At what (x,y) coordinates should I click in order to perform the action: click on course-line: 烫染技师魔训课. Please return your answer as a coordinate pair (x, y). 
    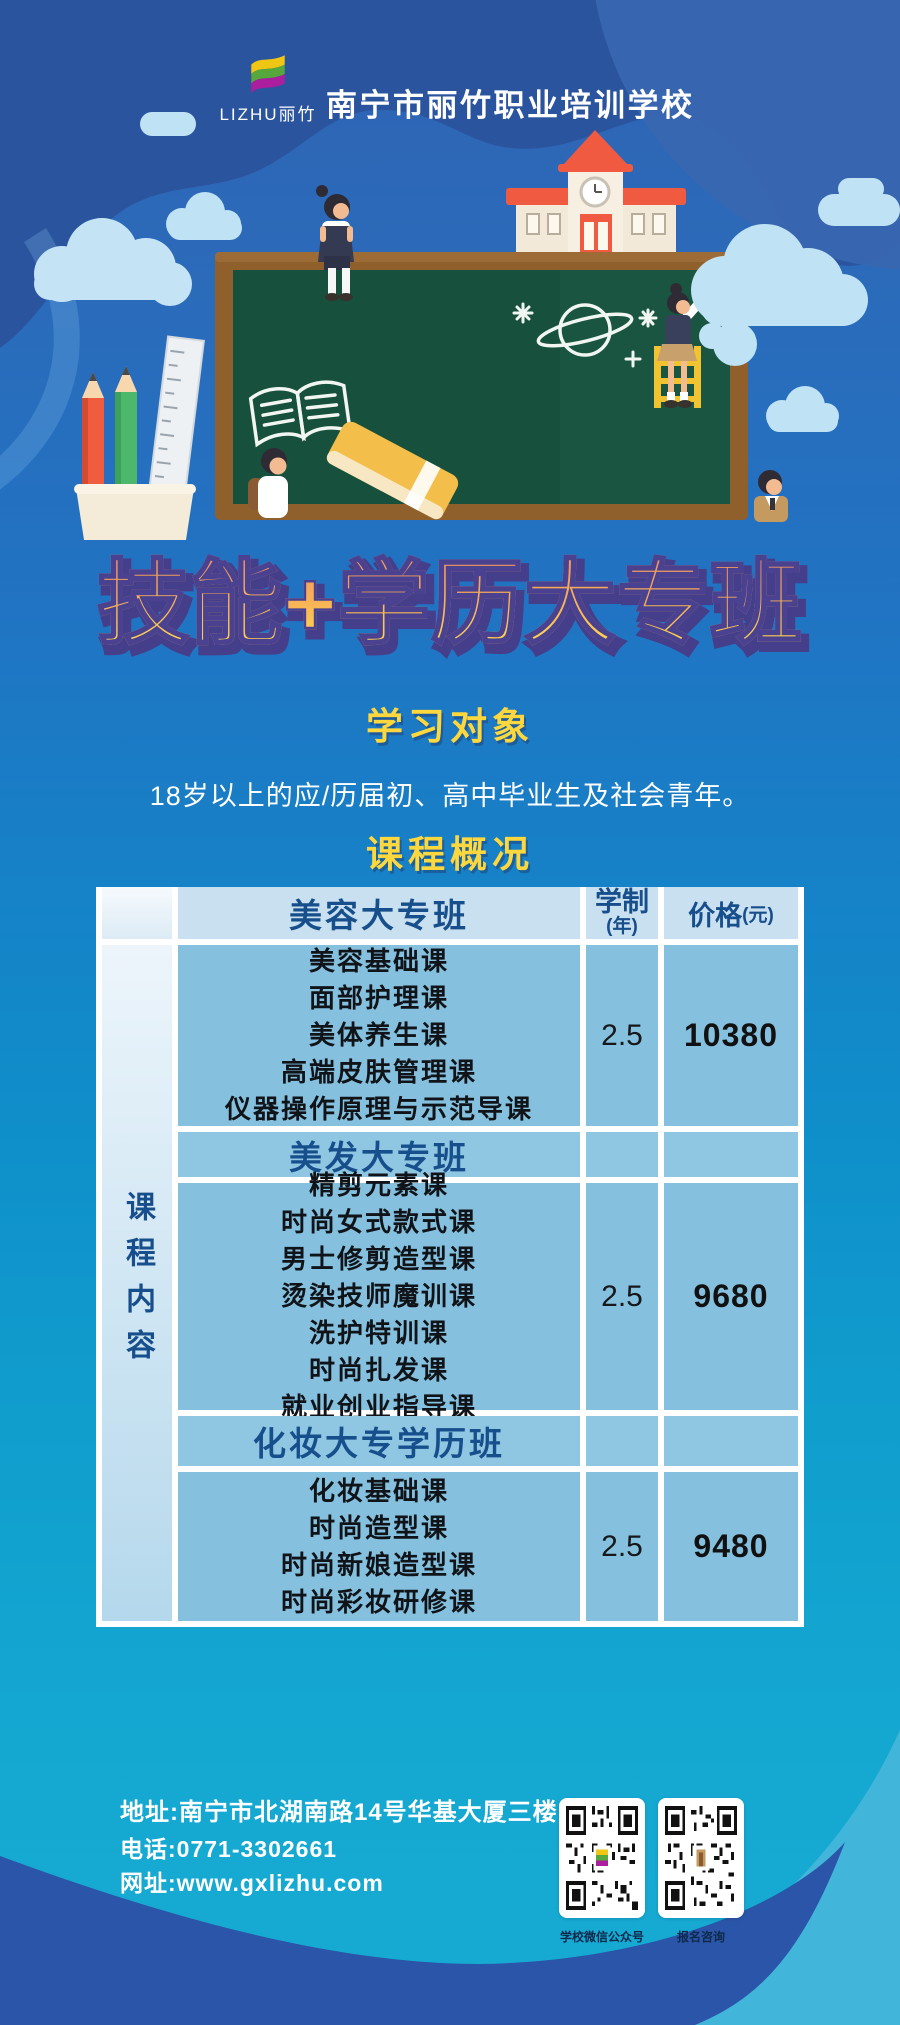
    Looking at the image, I should click on (378, 1296).